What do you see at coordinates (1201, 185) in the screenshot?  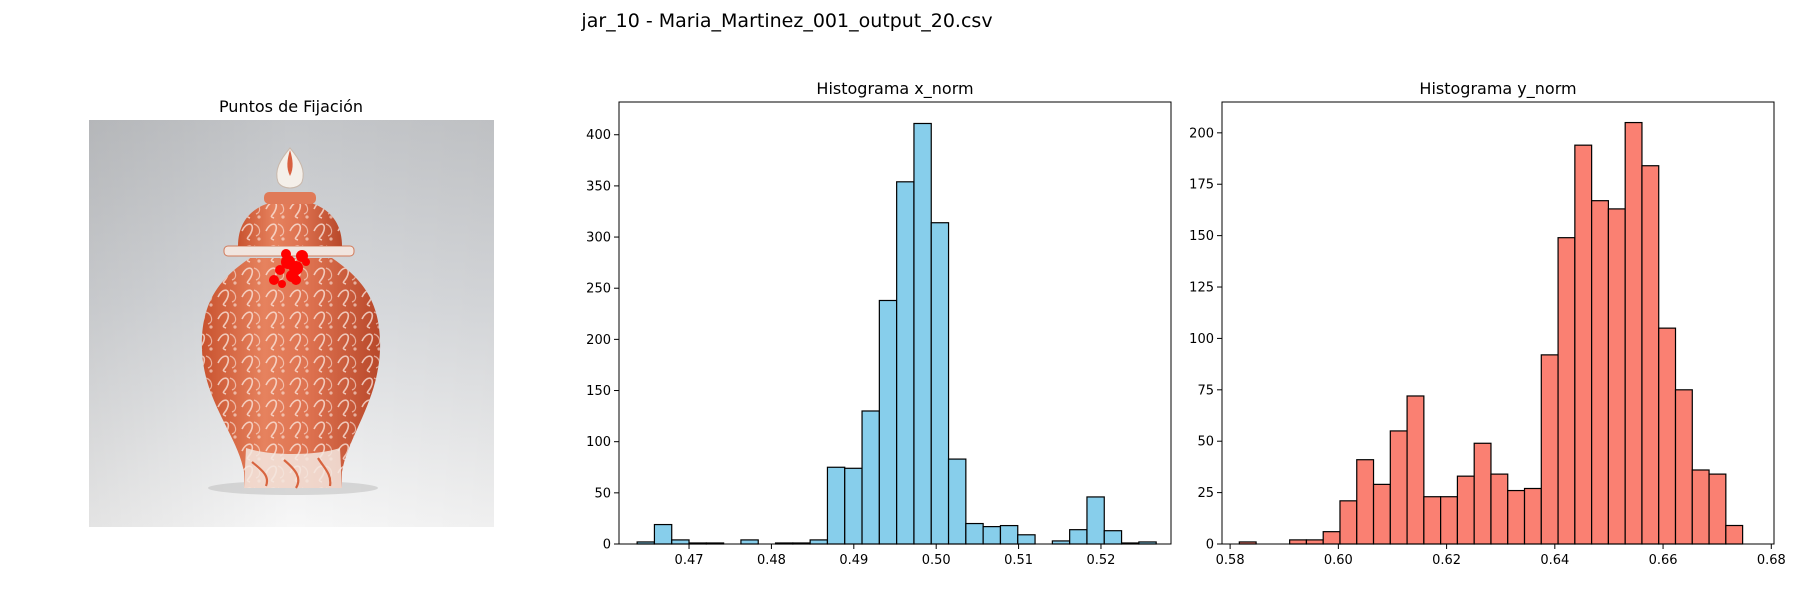 I see `hist-y-ytick-label: 175` at bounding box center [1201, 185].